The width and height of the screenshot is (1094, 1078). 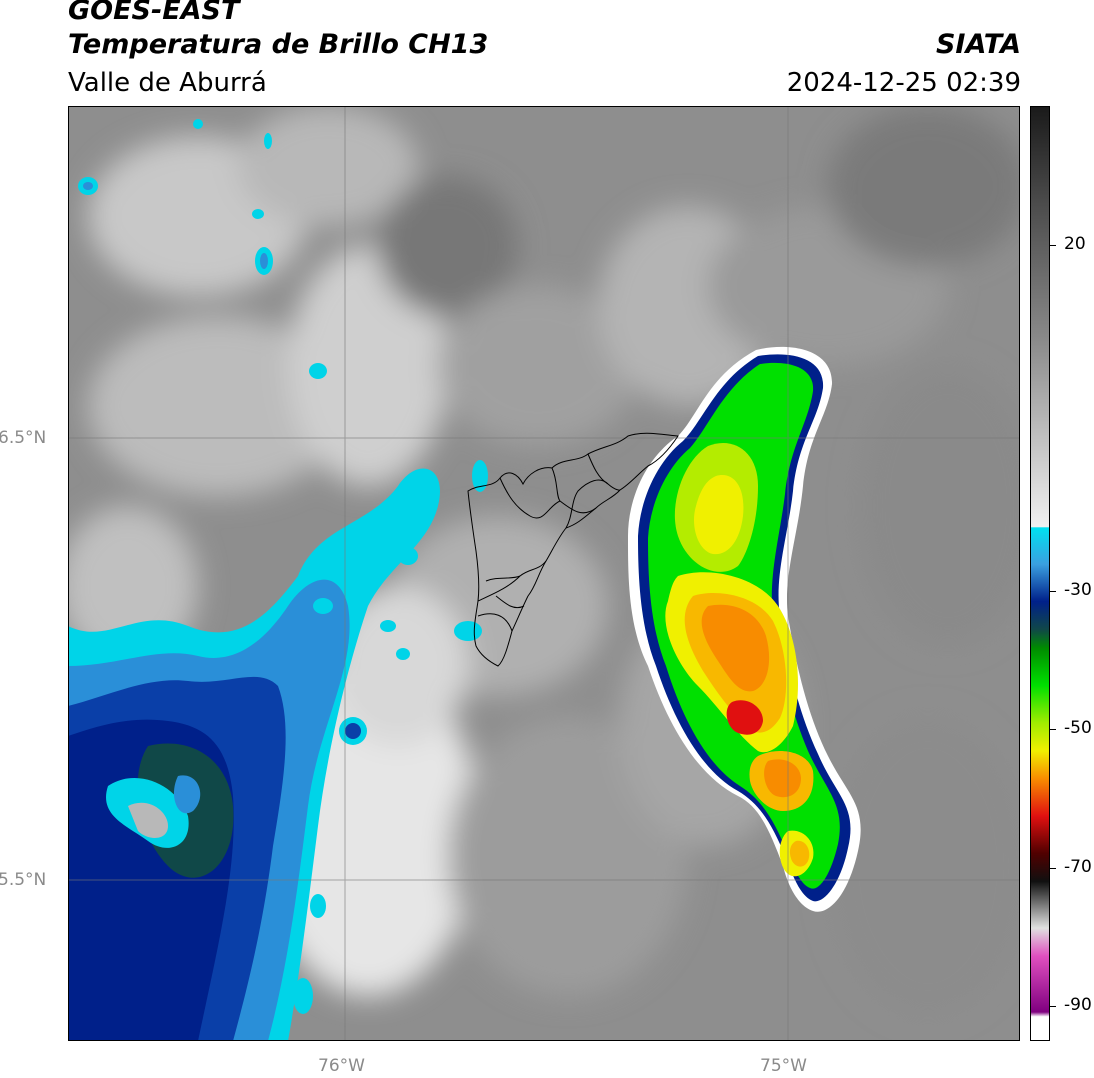 What do you see at coordinates (978, 44) in the screenshot?
I see `organization-name: SIATA` at bounding box center [978, 44].